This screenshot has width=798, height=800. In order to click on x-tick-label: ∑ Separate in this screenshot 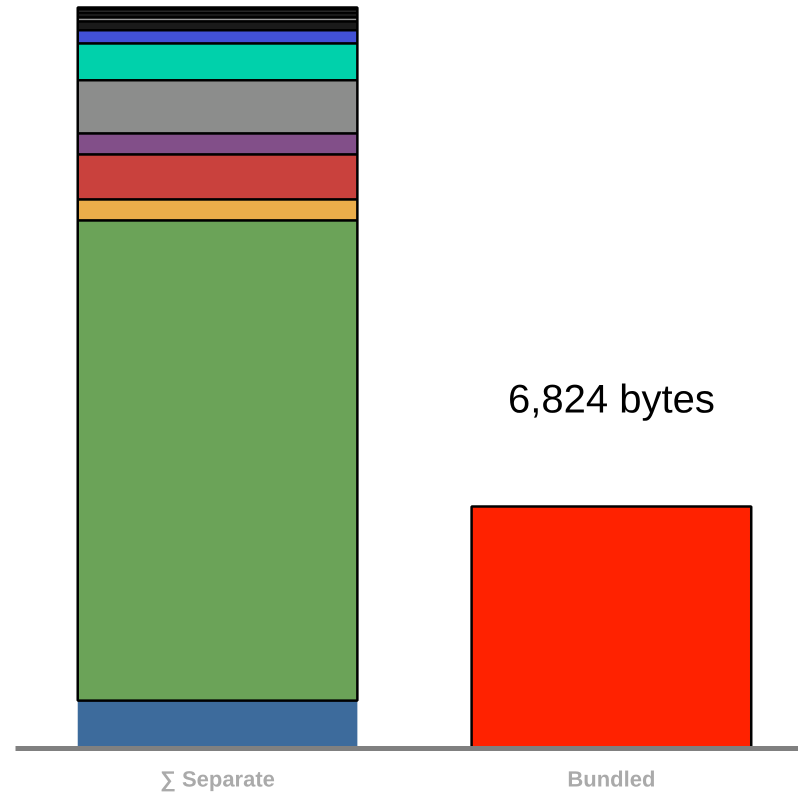, I will do `click(217, 779)`.